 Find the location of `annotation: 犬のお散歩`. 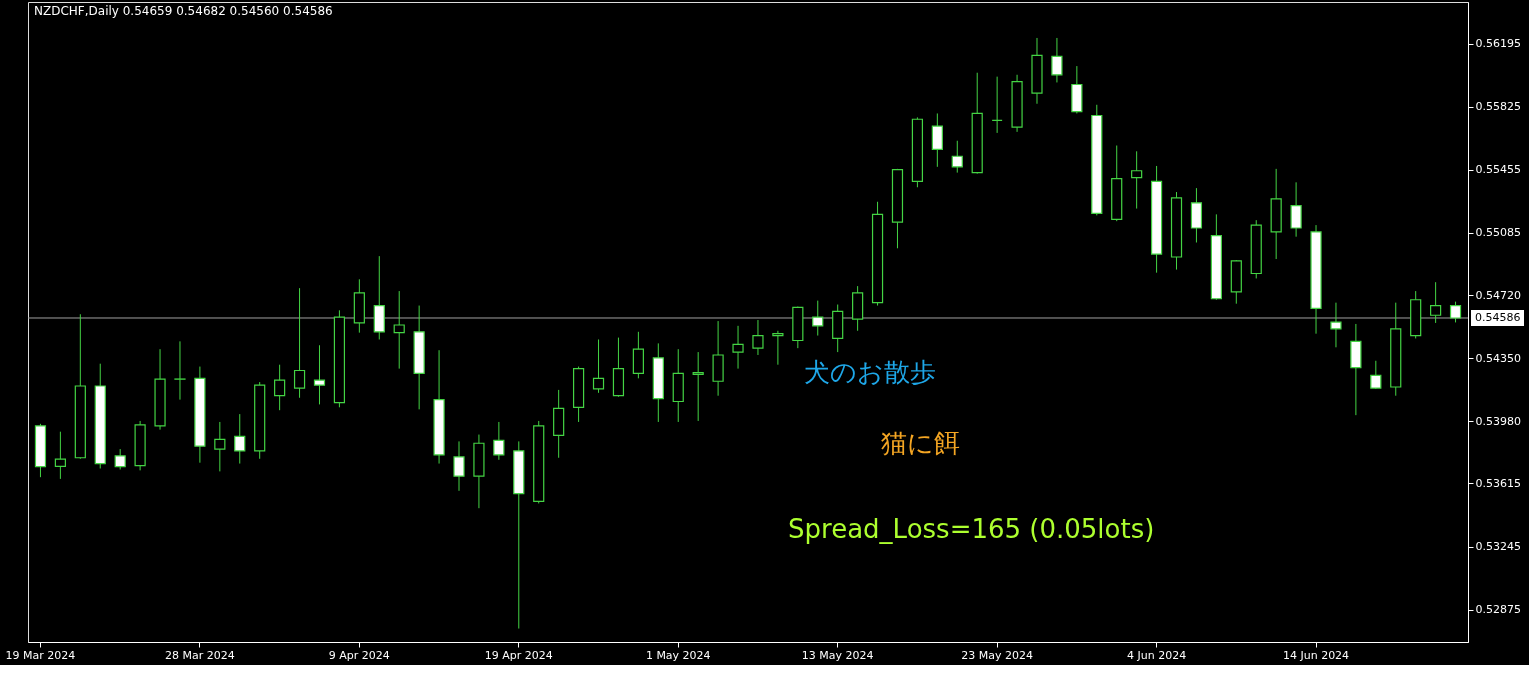

annotation: 犬のお散歩 is located at coordinates (870, 372).